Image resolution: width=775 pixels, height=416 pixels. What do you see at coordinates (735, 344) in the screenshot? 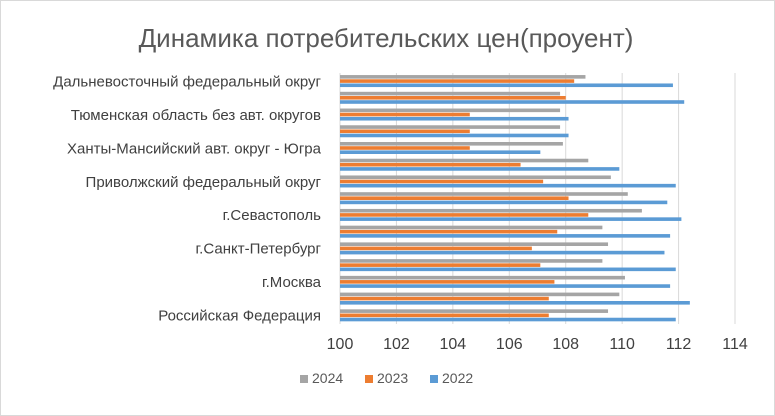
I see `x-tick-label: 114` at bounding box center [735, 344].